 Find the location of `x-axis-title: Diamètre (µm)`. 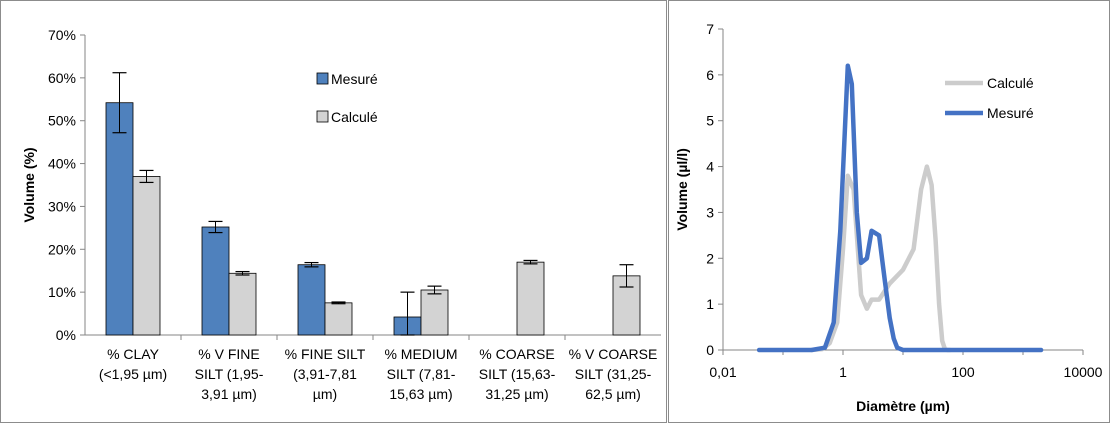

x-axis-title: Diamètre (µm) is located at coordinates (903, 406).